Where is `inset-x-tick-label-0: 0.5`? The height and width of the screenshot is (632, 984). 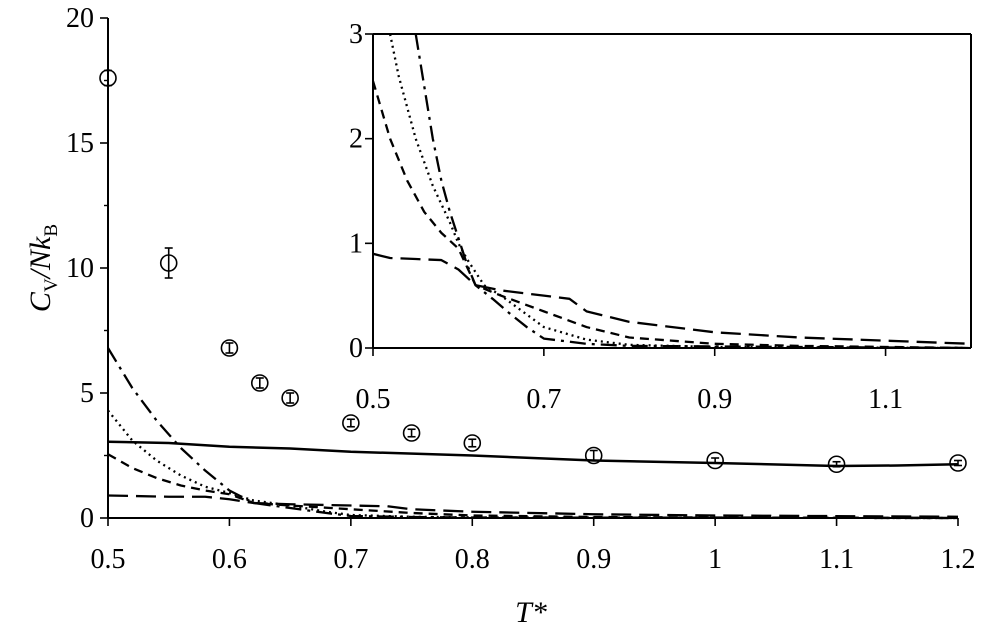 inset-x-tick-label-0: 0.5 is located at coordinates (373, 399).